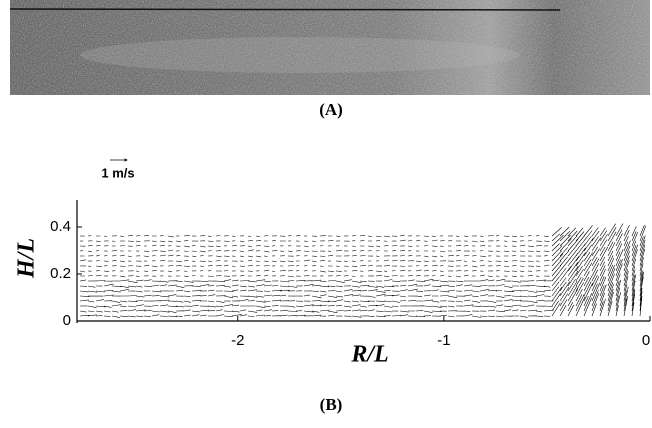 This screenshot has width=652, height=428. What do you see at coordinates (237, 340) in the screenshot?
I see `x-tick-label: -2` at bounding box center [237, 340].